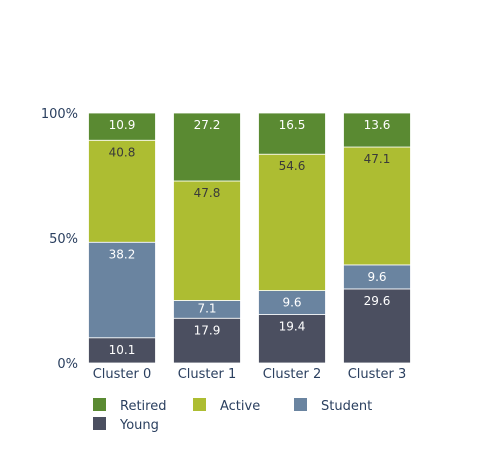 Image resolution: width=500 pixels, height=450 pixels. Describe the element at coordinates (63, 239) in the screenshot. I see `y-tick-label: 50%` at that location.